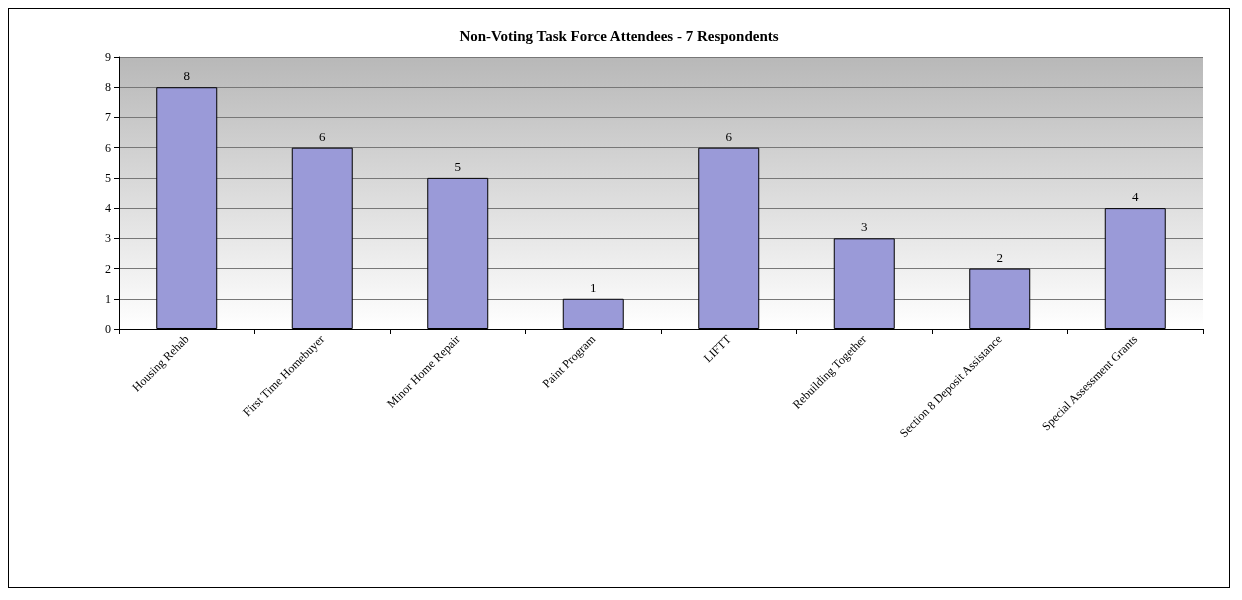 The width and height of the screenshot is (1242, 600). I want to click on data-label: 5, so click(457, 166).